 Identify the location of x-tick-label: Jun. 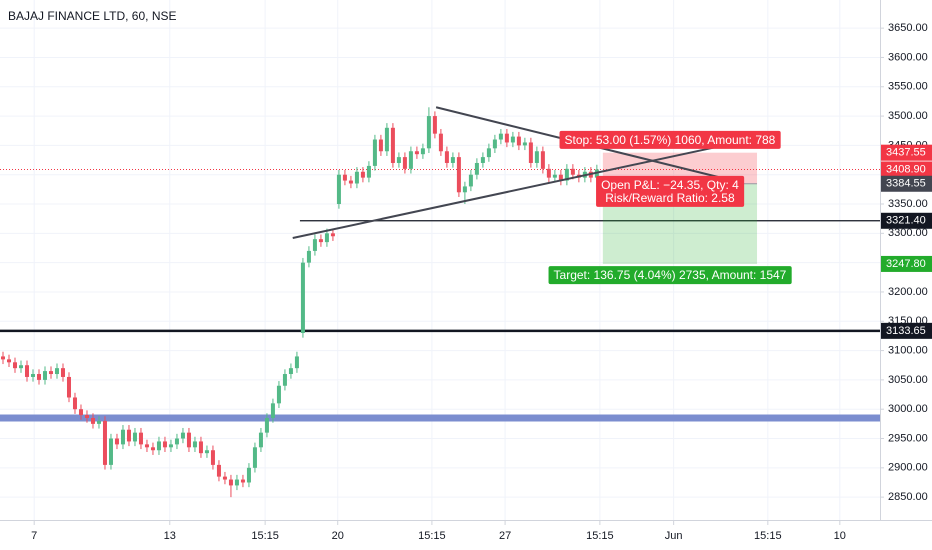
(674, 536).